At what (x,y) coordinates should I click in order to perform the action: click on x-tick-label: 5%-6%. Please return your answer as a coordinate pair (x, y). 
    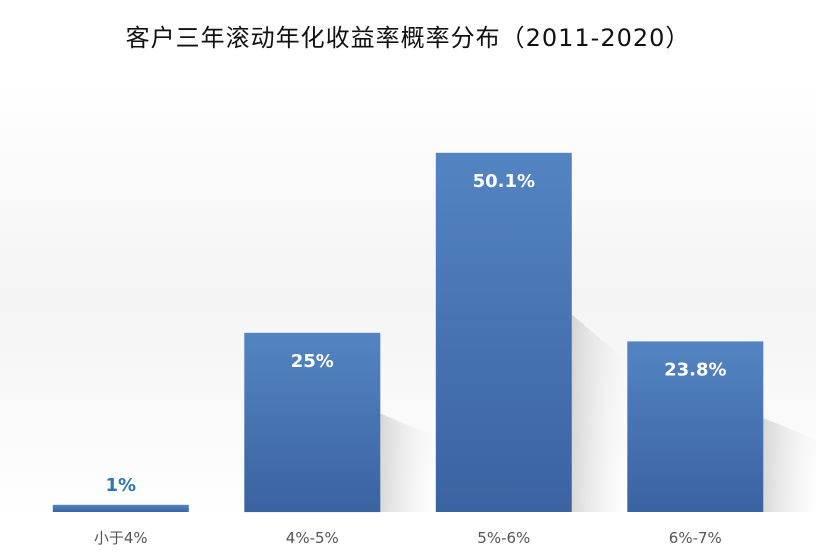
    Looking at the image, I should click on (503, 538).